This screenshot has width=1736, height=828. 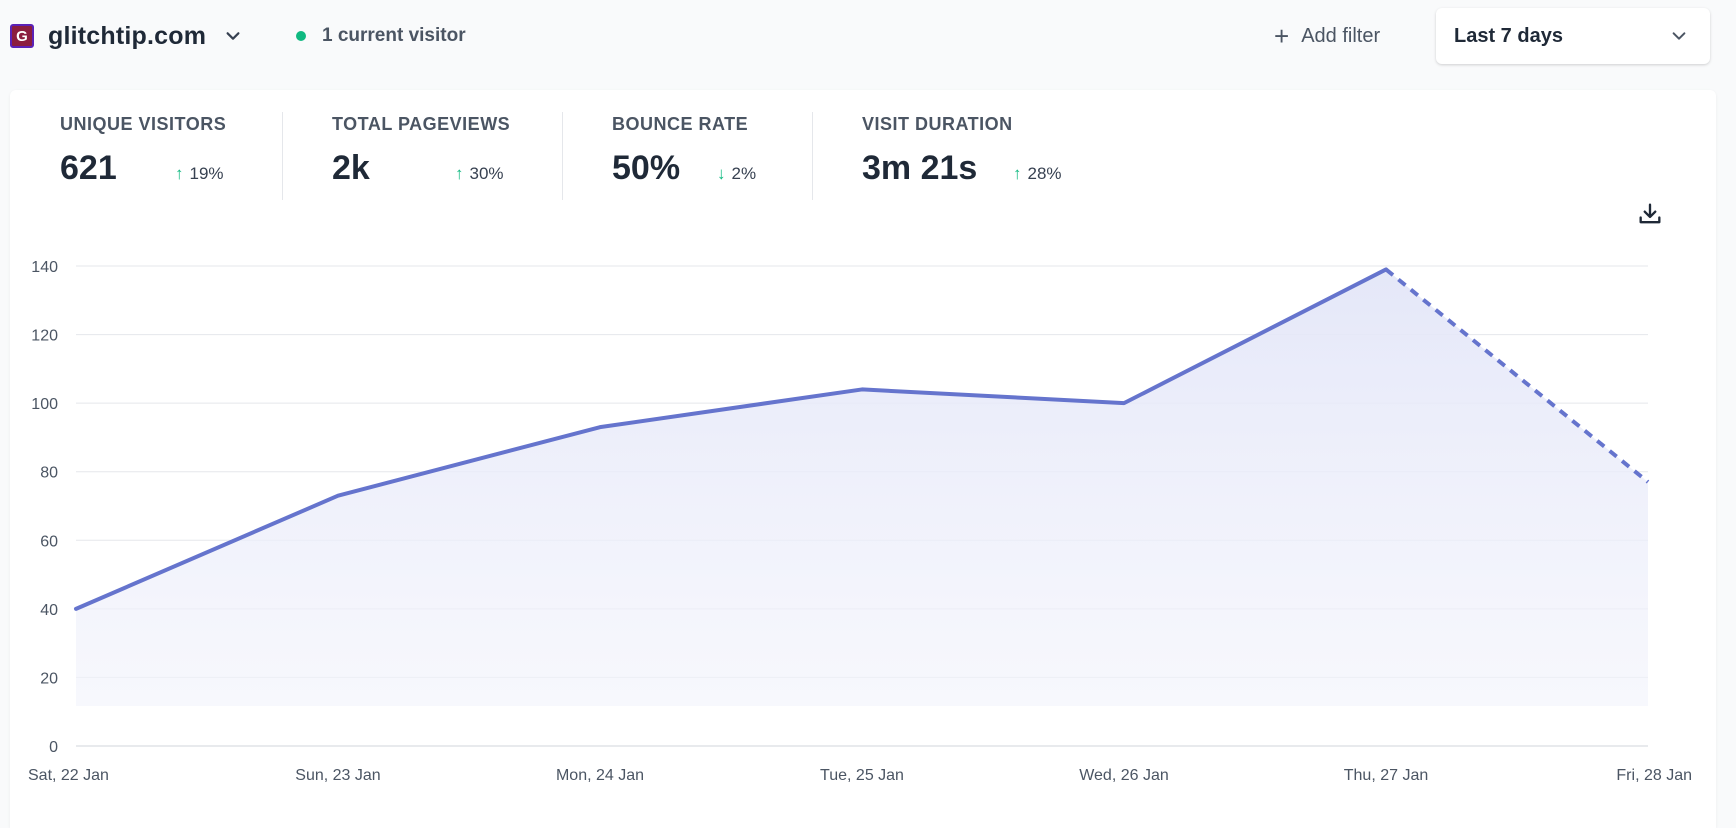 I want to click on arrow-down-icon: ↓, so click(x=721, y=173).